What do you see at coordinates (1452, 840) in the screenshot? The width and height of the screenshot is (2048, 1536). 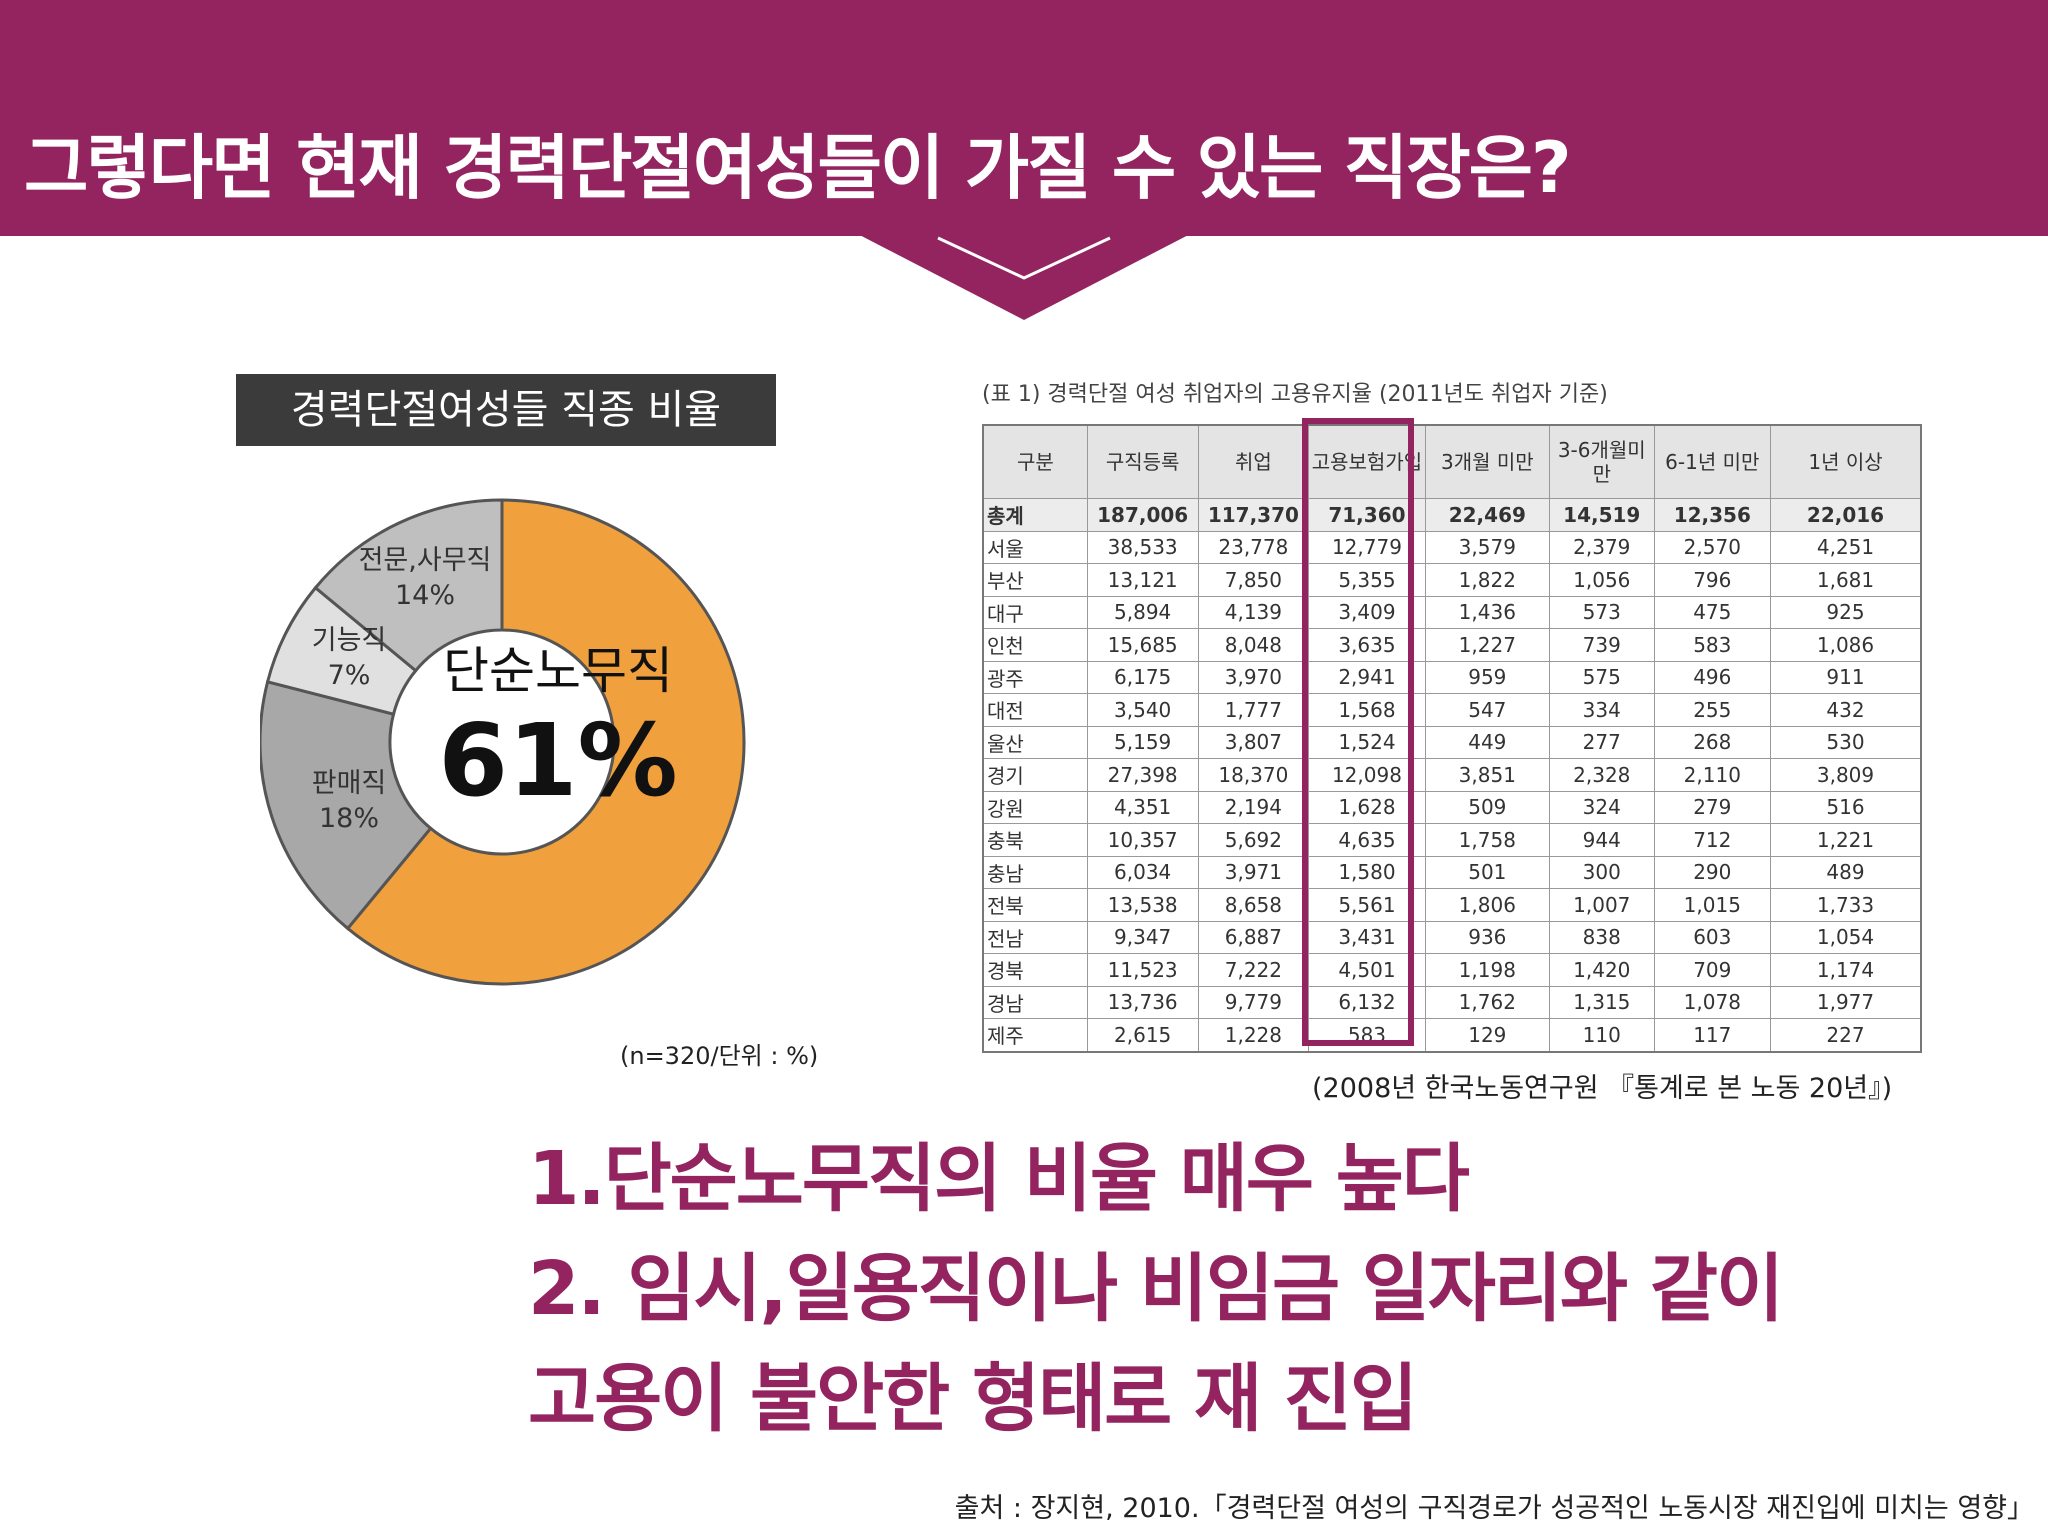 I see `table-row: 충북 10,357 5,692 4,635 1,758 944 712 1,221` at bounding box center [1452, 840].